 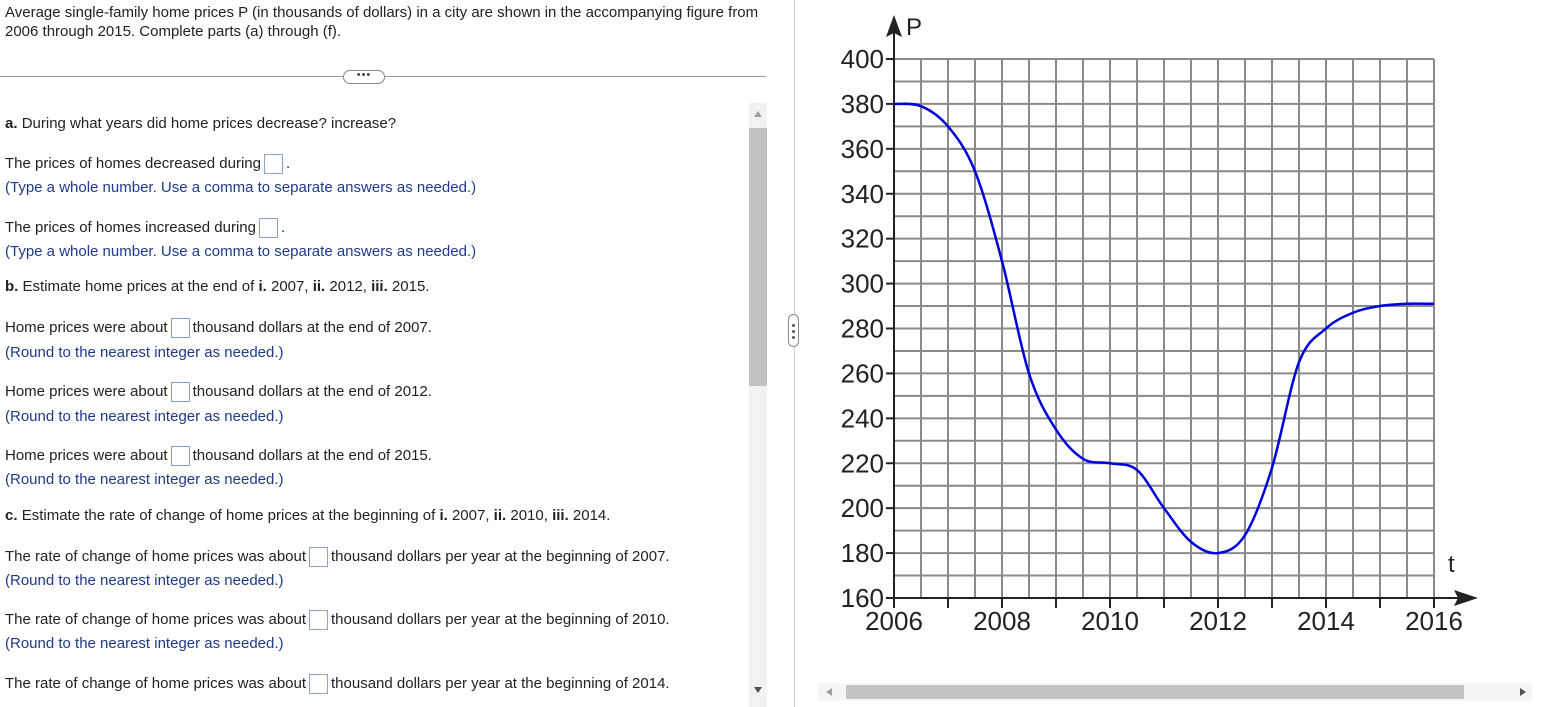 I want to click on answer-box-2007-price, so click(x=180, y=328).